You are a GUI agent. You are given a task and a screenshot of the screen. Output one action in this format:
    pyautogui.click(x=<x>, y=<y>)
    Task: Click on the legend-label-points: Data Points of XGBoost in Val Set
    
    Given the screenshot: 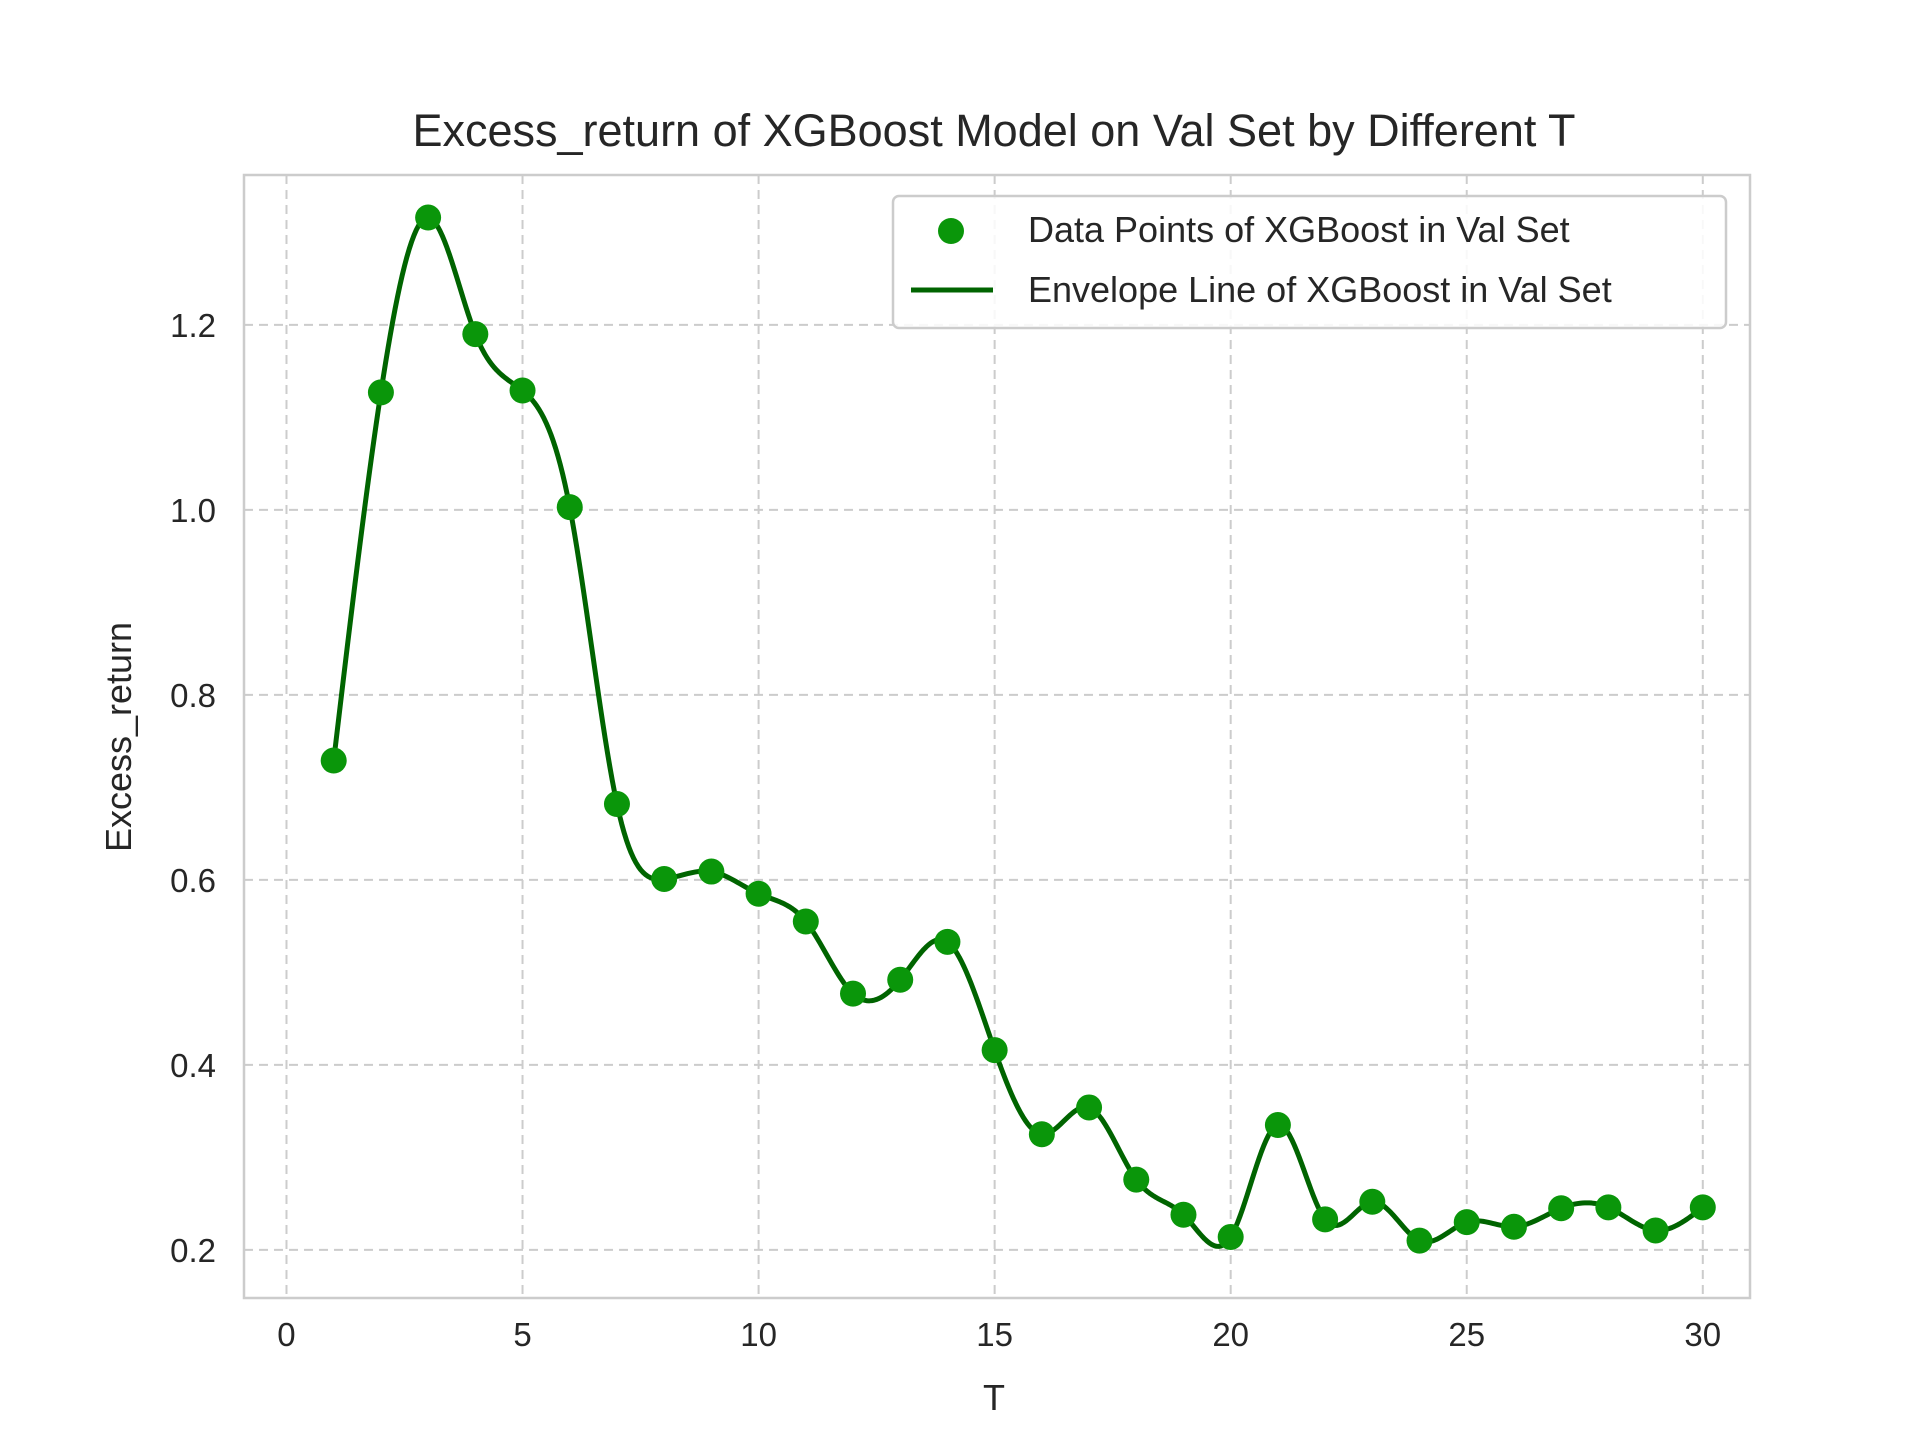 What is the action you would take?
    pyautogui.click(x=1299, y=229)
    